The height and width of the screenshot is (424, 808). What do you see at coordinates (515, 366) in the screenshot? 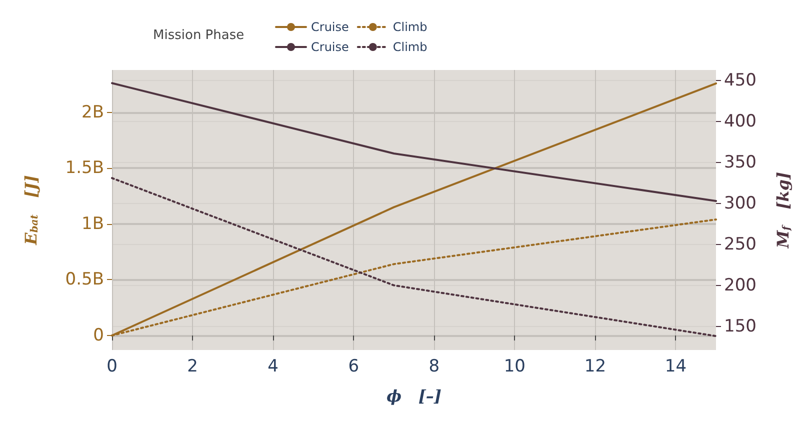
I see `x-tick-label: 10` at bounding box center [515, 366].